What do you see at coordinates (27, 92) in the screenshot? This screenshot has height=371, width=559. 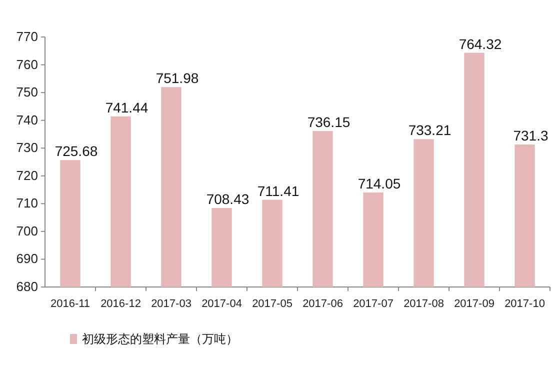 I see `y-tick-label: 750` at bounding box center [27, 92].